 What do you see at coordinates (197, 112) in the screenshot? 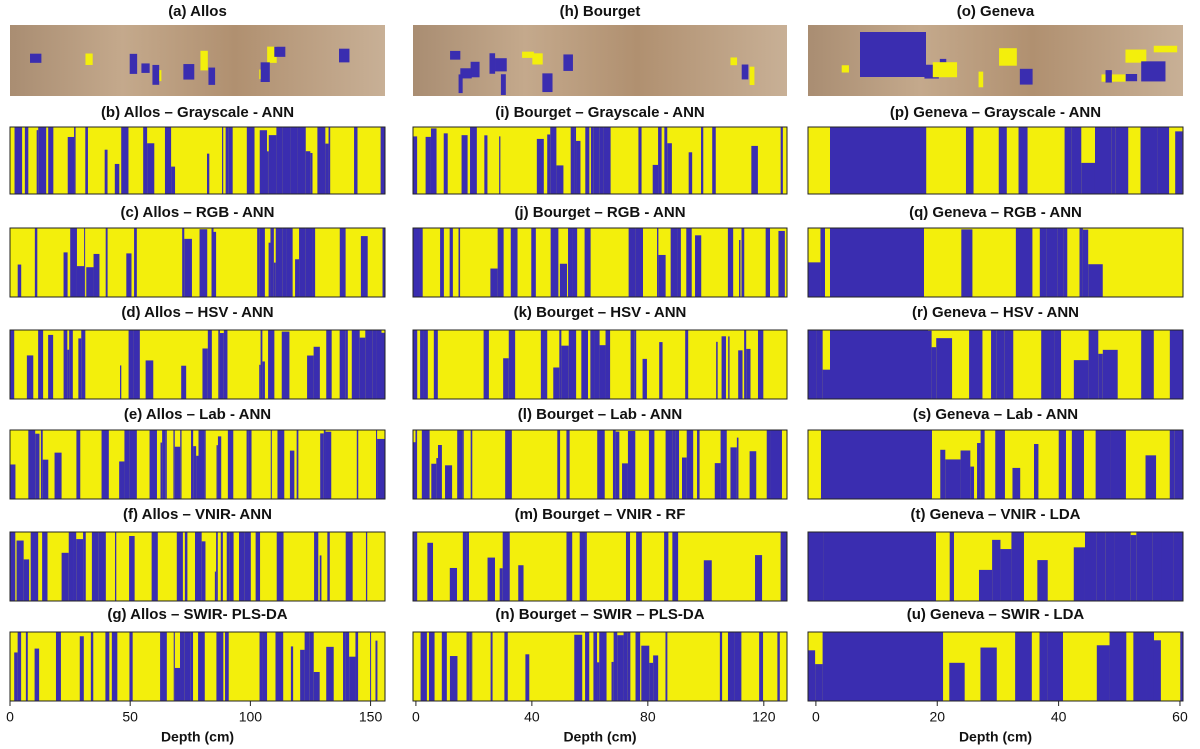
I see `panel-title: (b) Allos – Grayscale - ANN` at bounding box center [197, 112].